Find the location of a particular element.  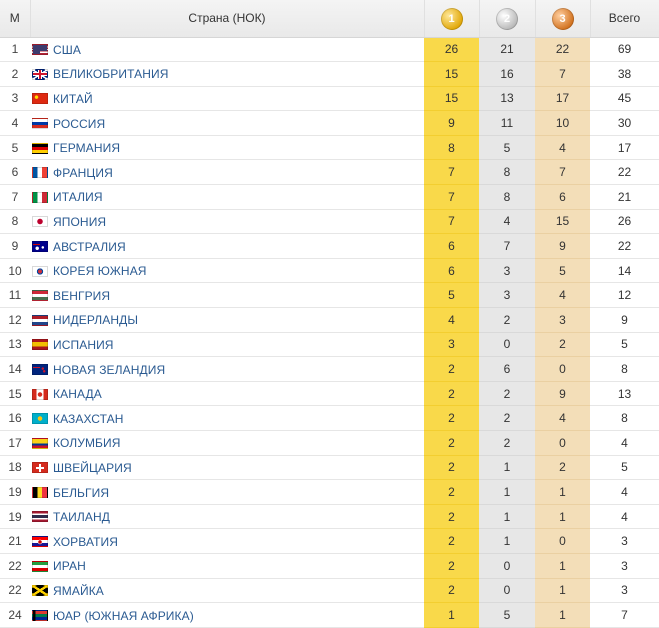

flag-new-zealand-icon is located at coordinates (40, 369).